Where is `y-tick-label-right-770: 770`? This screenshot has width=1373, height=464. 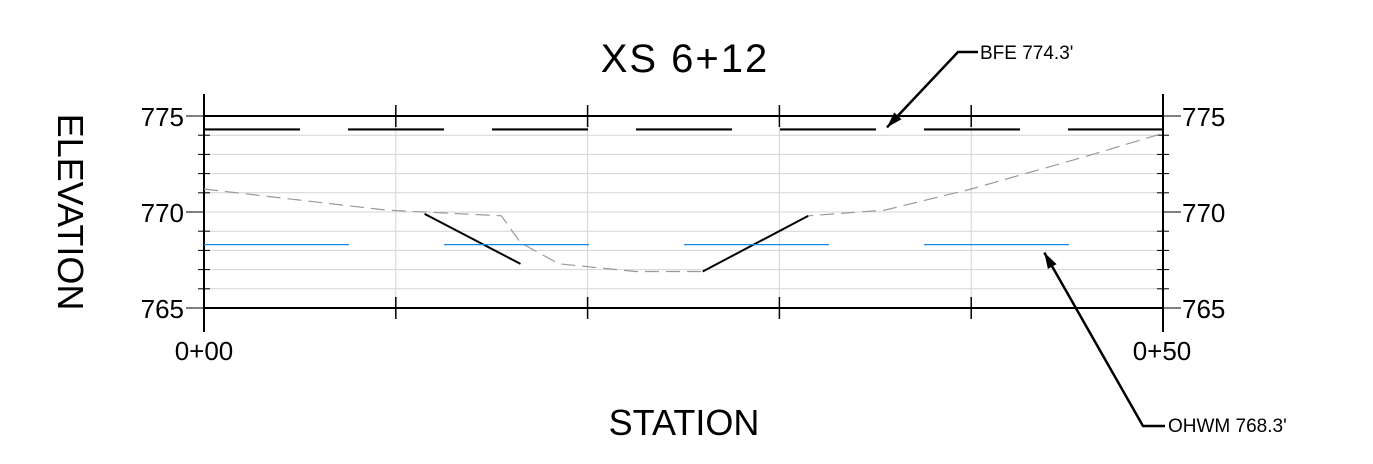
y-tick-label-right-770: 770 is located at coordinates (1203, 213).